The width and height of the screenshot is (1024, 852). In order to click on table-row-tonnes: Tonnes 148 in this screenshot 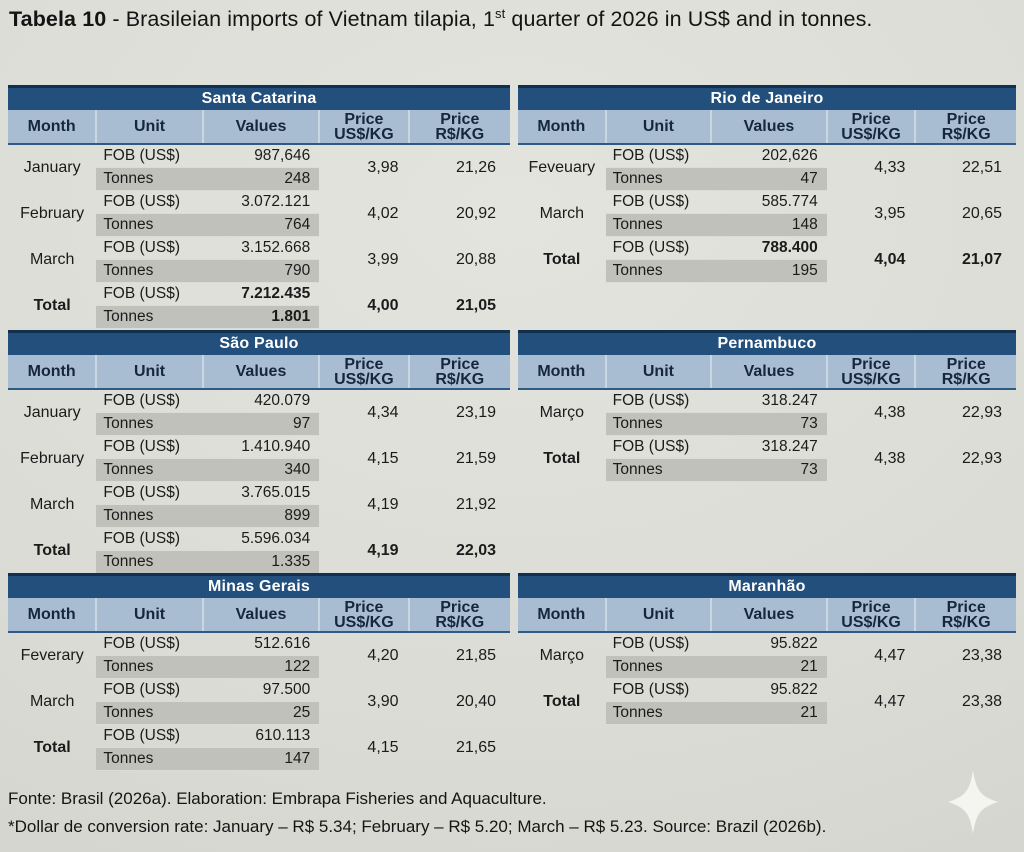, I will do `click(767, 225)`.